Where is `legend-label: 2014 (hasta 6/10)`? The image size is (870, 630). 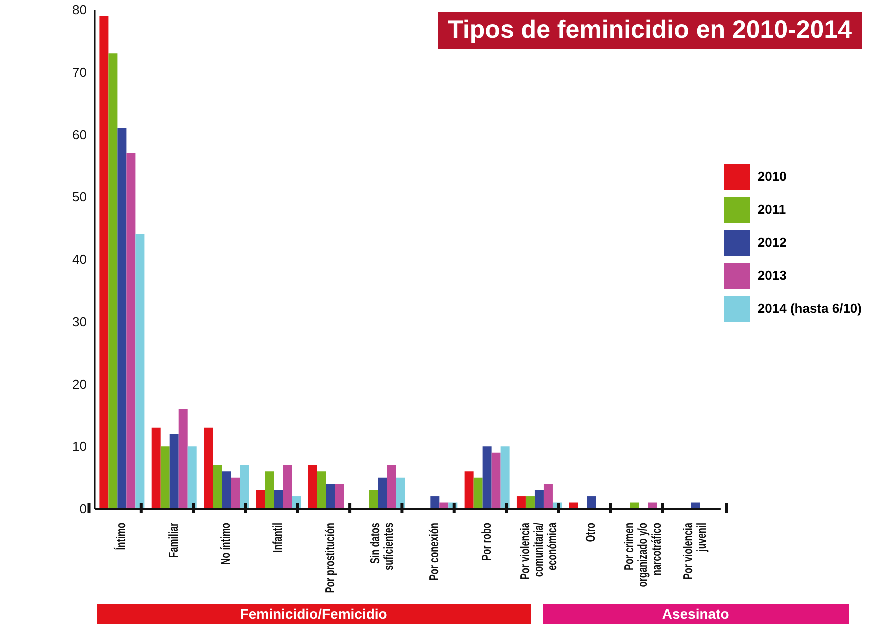 legend-label: 2014 (hasta 6/10) is located at coordinates (810, 308).